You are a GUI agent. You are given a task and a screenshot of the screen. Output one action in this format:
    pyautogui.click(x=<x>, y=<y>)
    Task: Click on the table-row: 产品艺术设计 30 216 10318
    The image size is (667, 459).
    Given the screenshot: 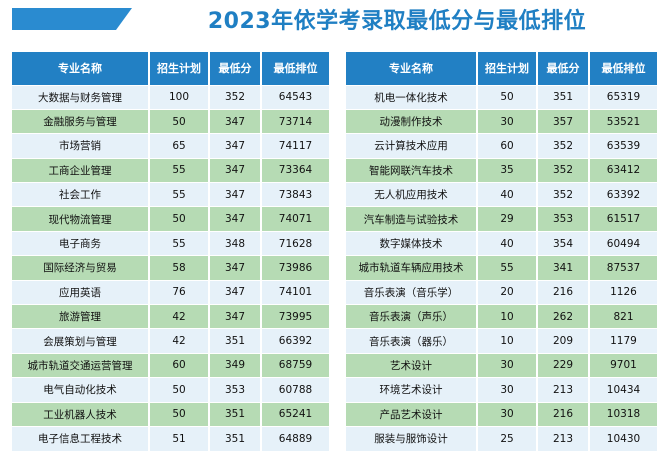 What is the action you would take?
    pyautogui.click(x=501, y=414)
    